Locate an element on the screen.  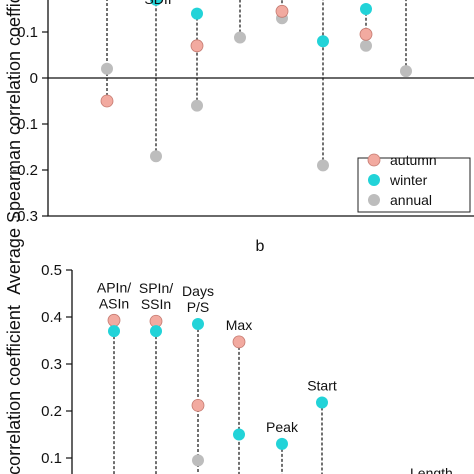
legend-label-annual: annual is located at coordinates (411, 200).